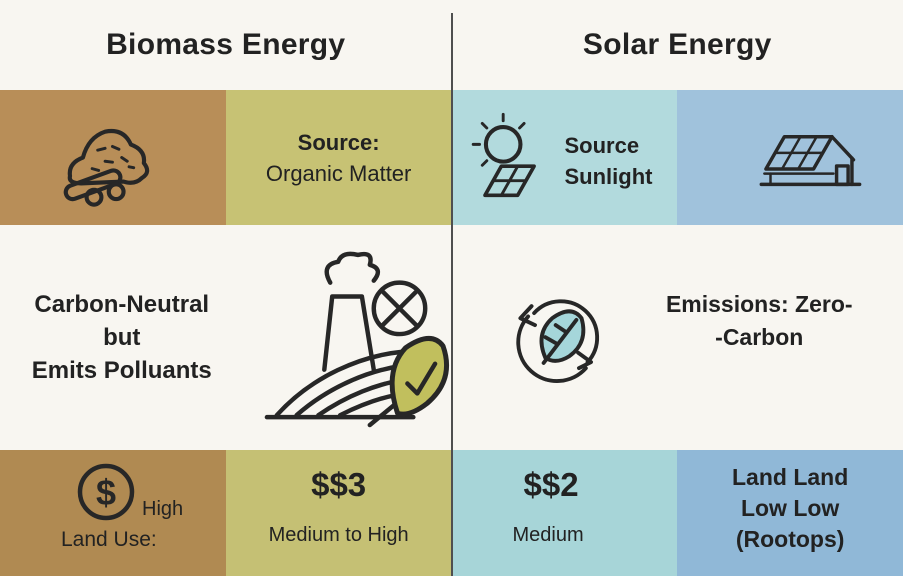 The width and height of the screenshot is (903, 576). What do you see at coordinates (339, 484) in the screenshot?
I see `biomass-cost-value: $$3` at bounding box center [339, 484].